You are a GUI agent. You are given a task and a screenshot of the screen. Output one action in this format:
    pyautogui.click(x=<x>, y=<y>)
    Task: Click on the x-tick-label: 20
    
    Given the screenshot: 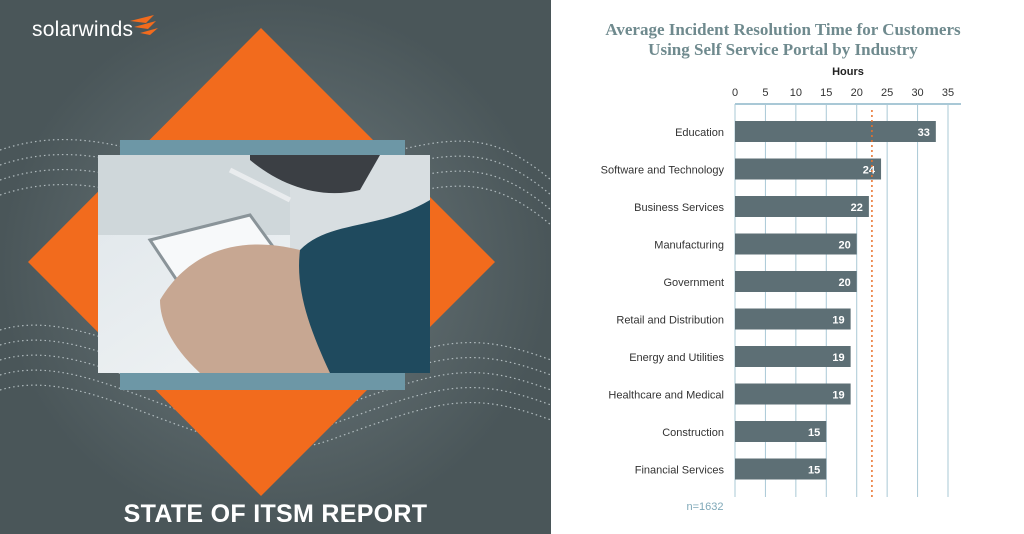 What is the action you would take?
    pyautogui.click(x=857, y=93)
    